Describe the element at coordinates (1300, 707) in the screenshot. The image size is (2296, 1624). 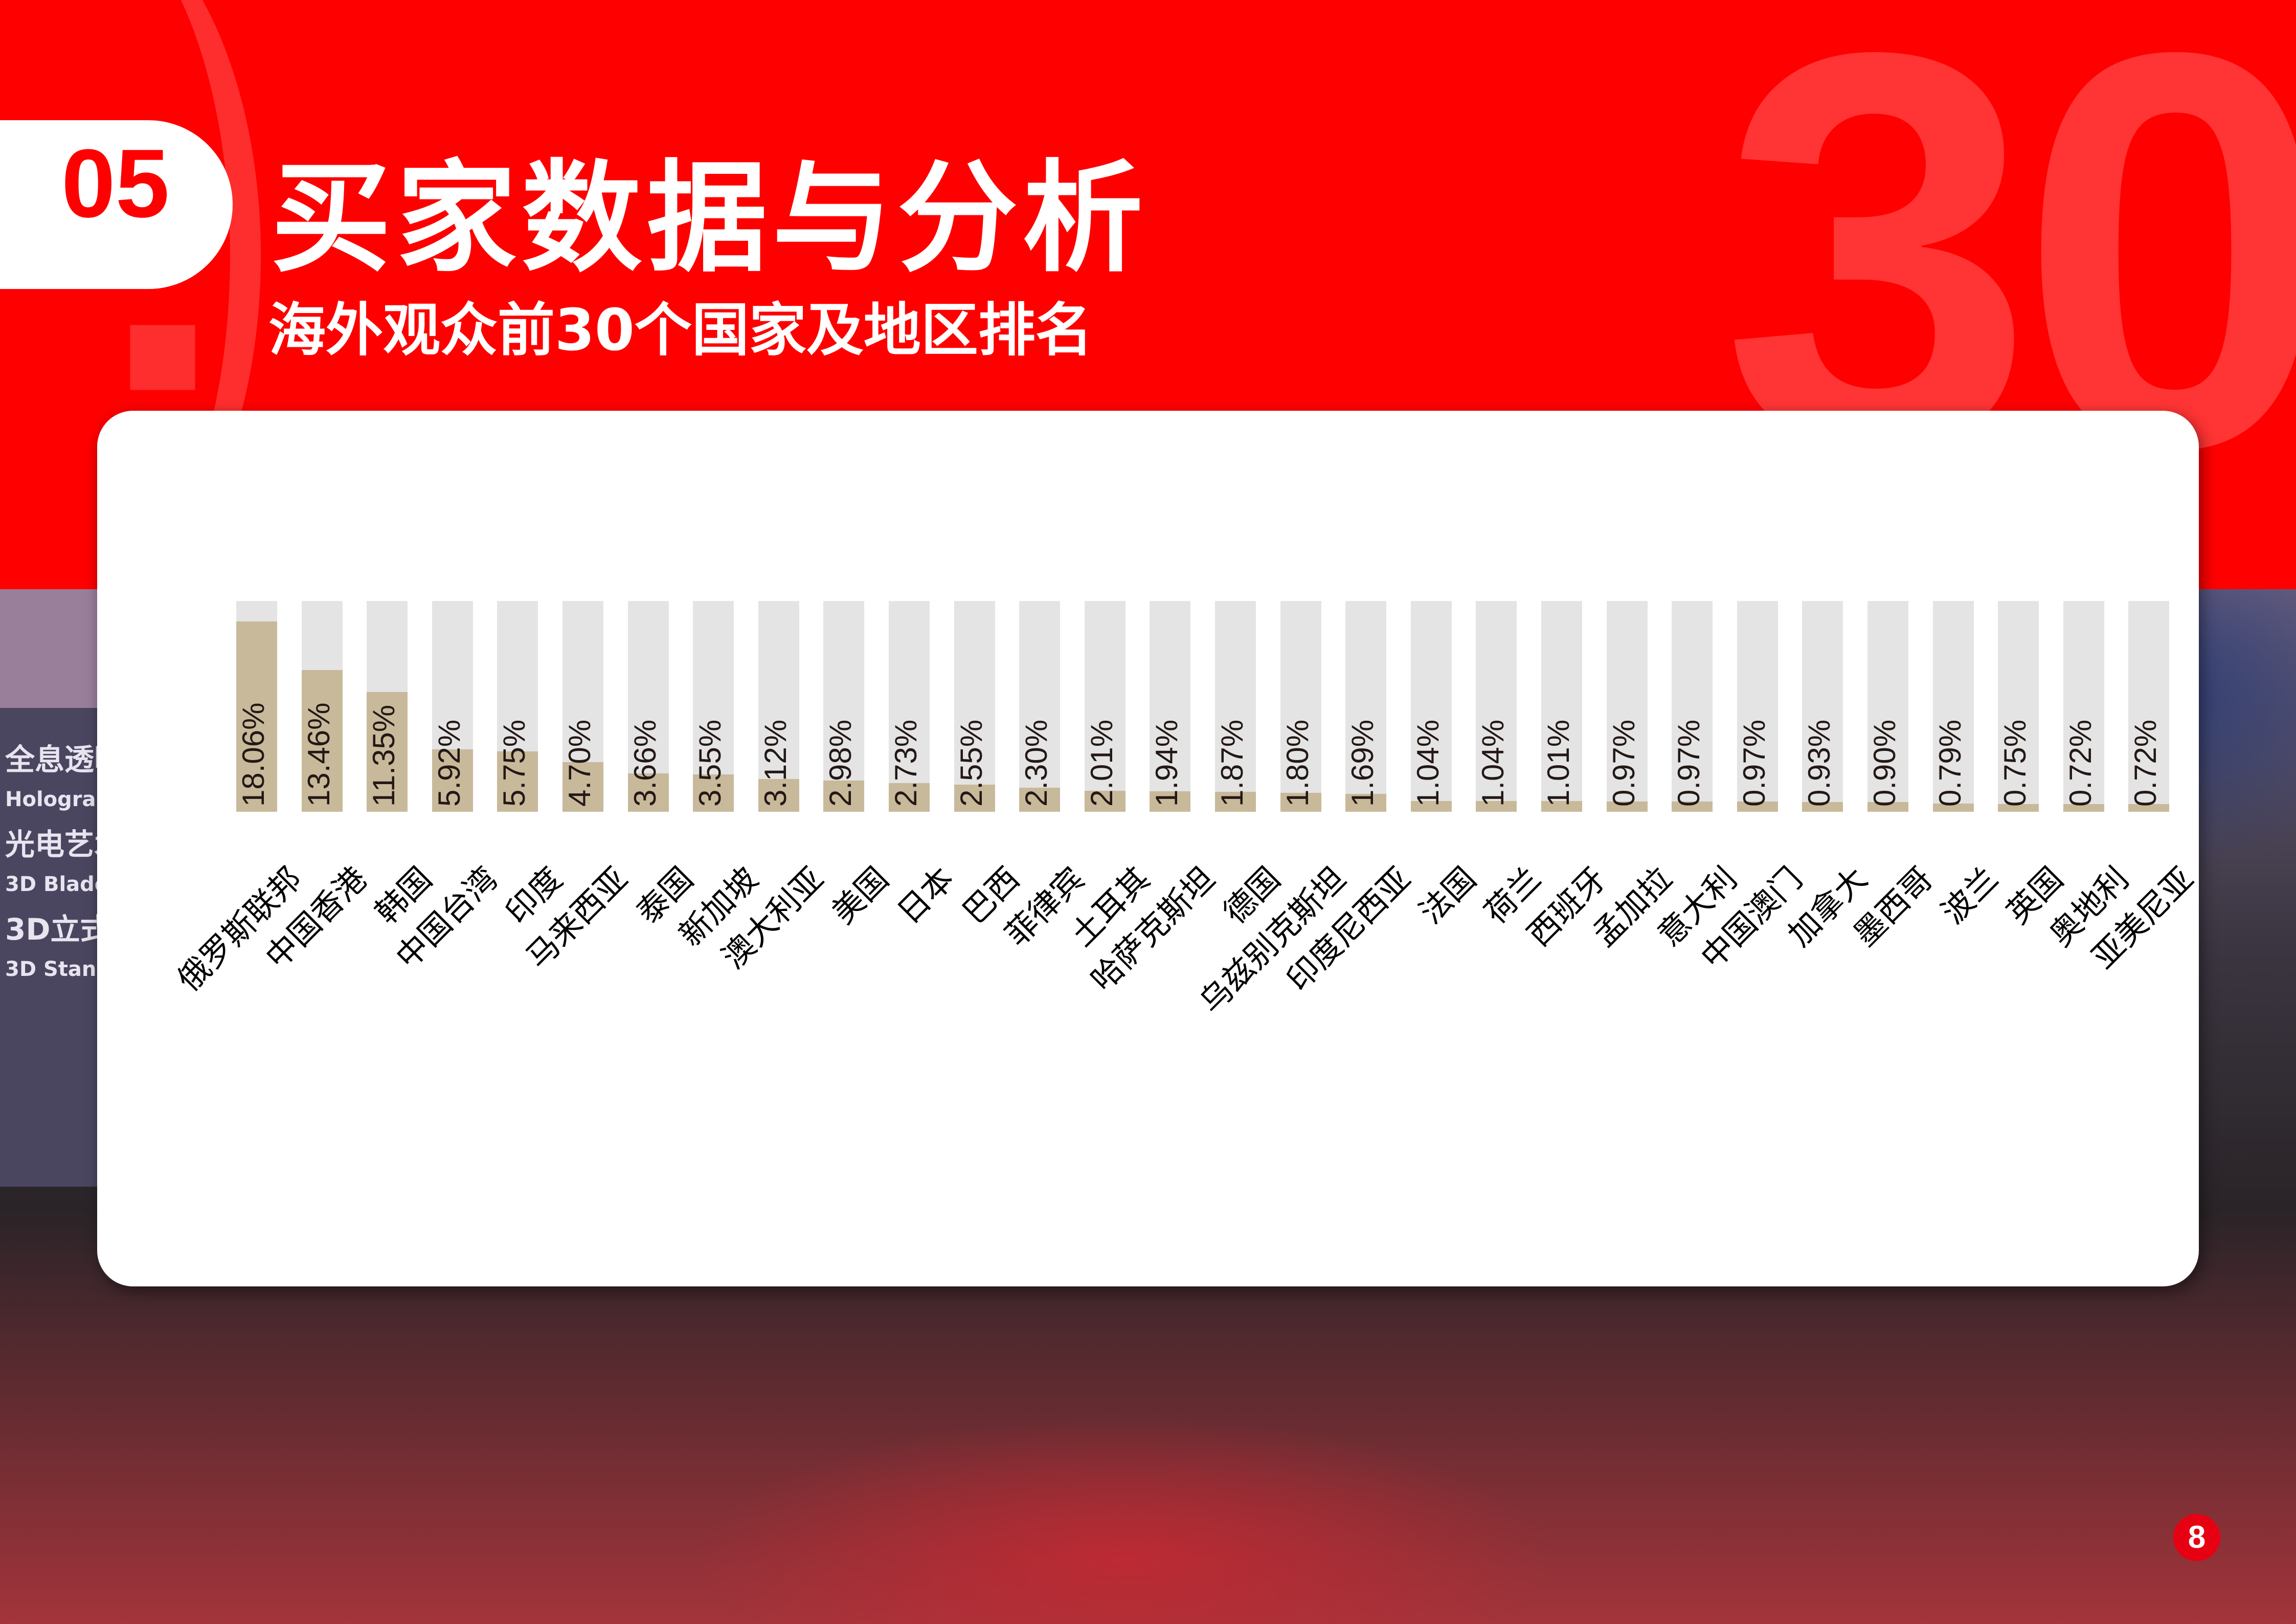
I see `bar-track: 1.80%` at that location.